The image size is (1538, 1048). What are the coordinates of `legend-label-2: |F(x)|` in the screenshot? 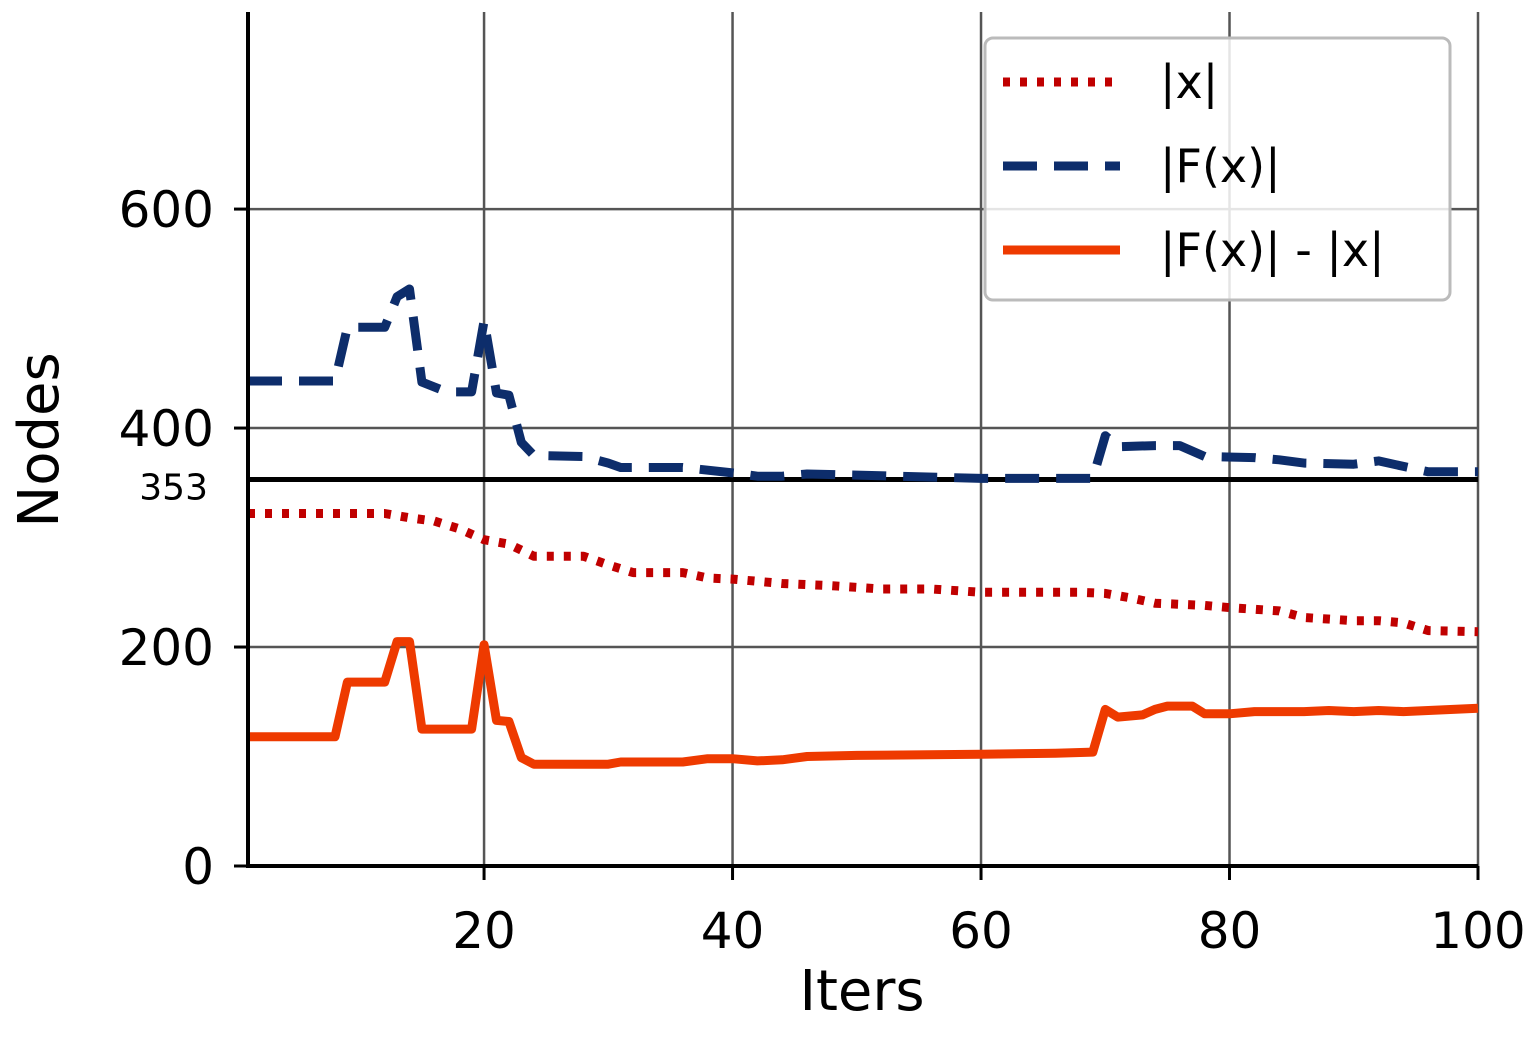 It's located at (1220, 166).